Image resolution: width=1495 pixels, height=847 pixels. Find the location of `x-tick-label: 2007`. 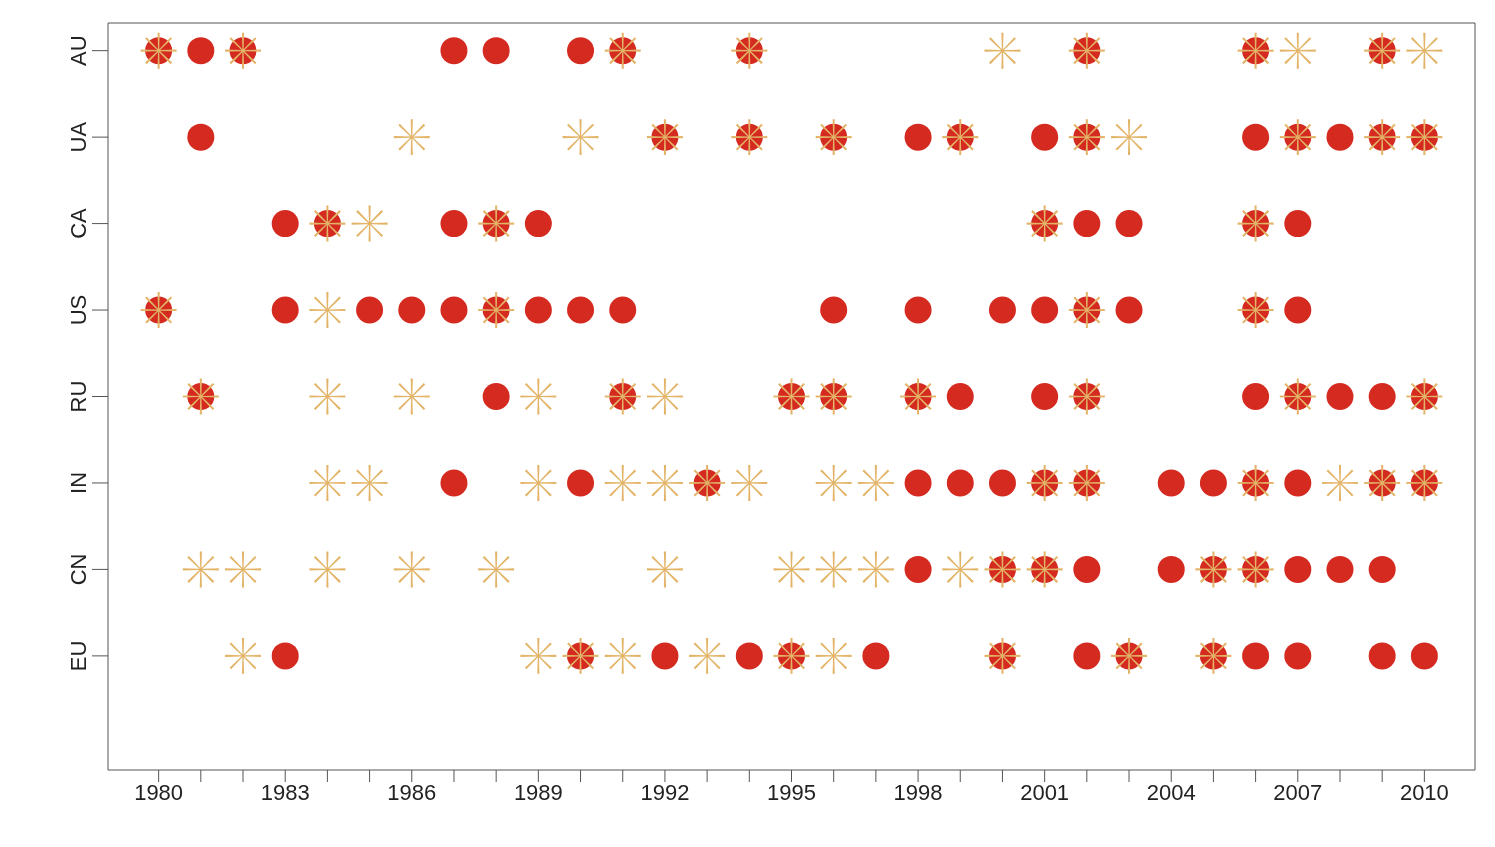

x-tick-label: 2007 is located at coordinates (1298, 792).